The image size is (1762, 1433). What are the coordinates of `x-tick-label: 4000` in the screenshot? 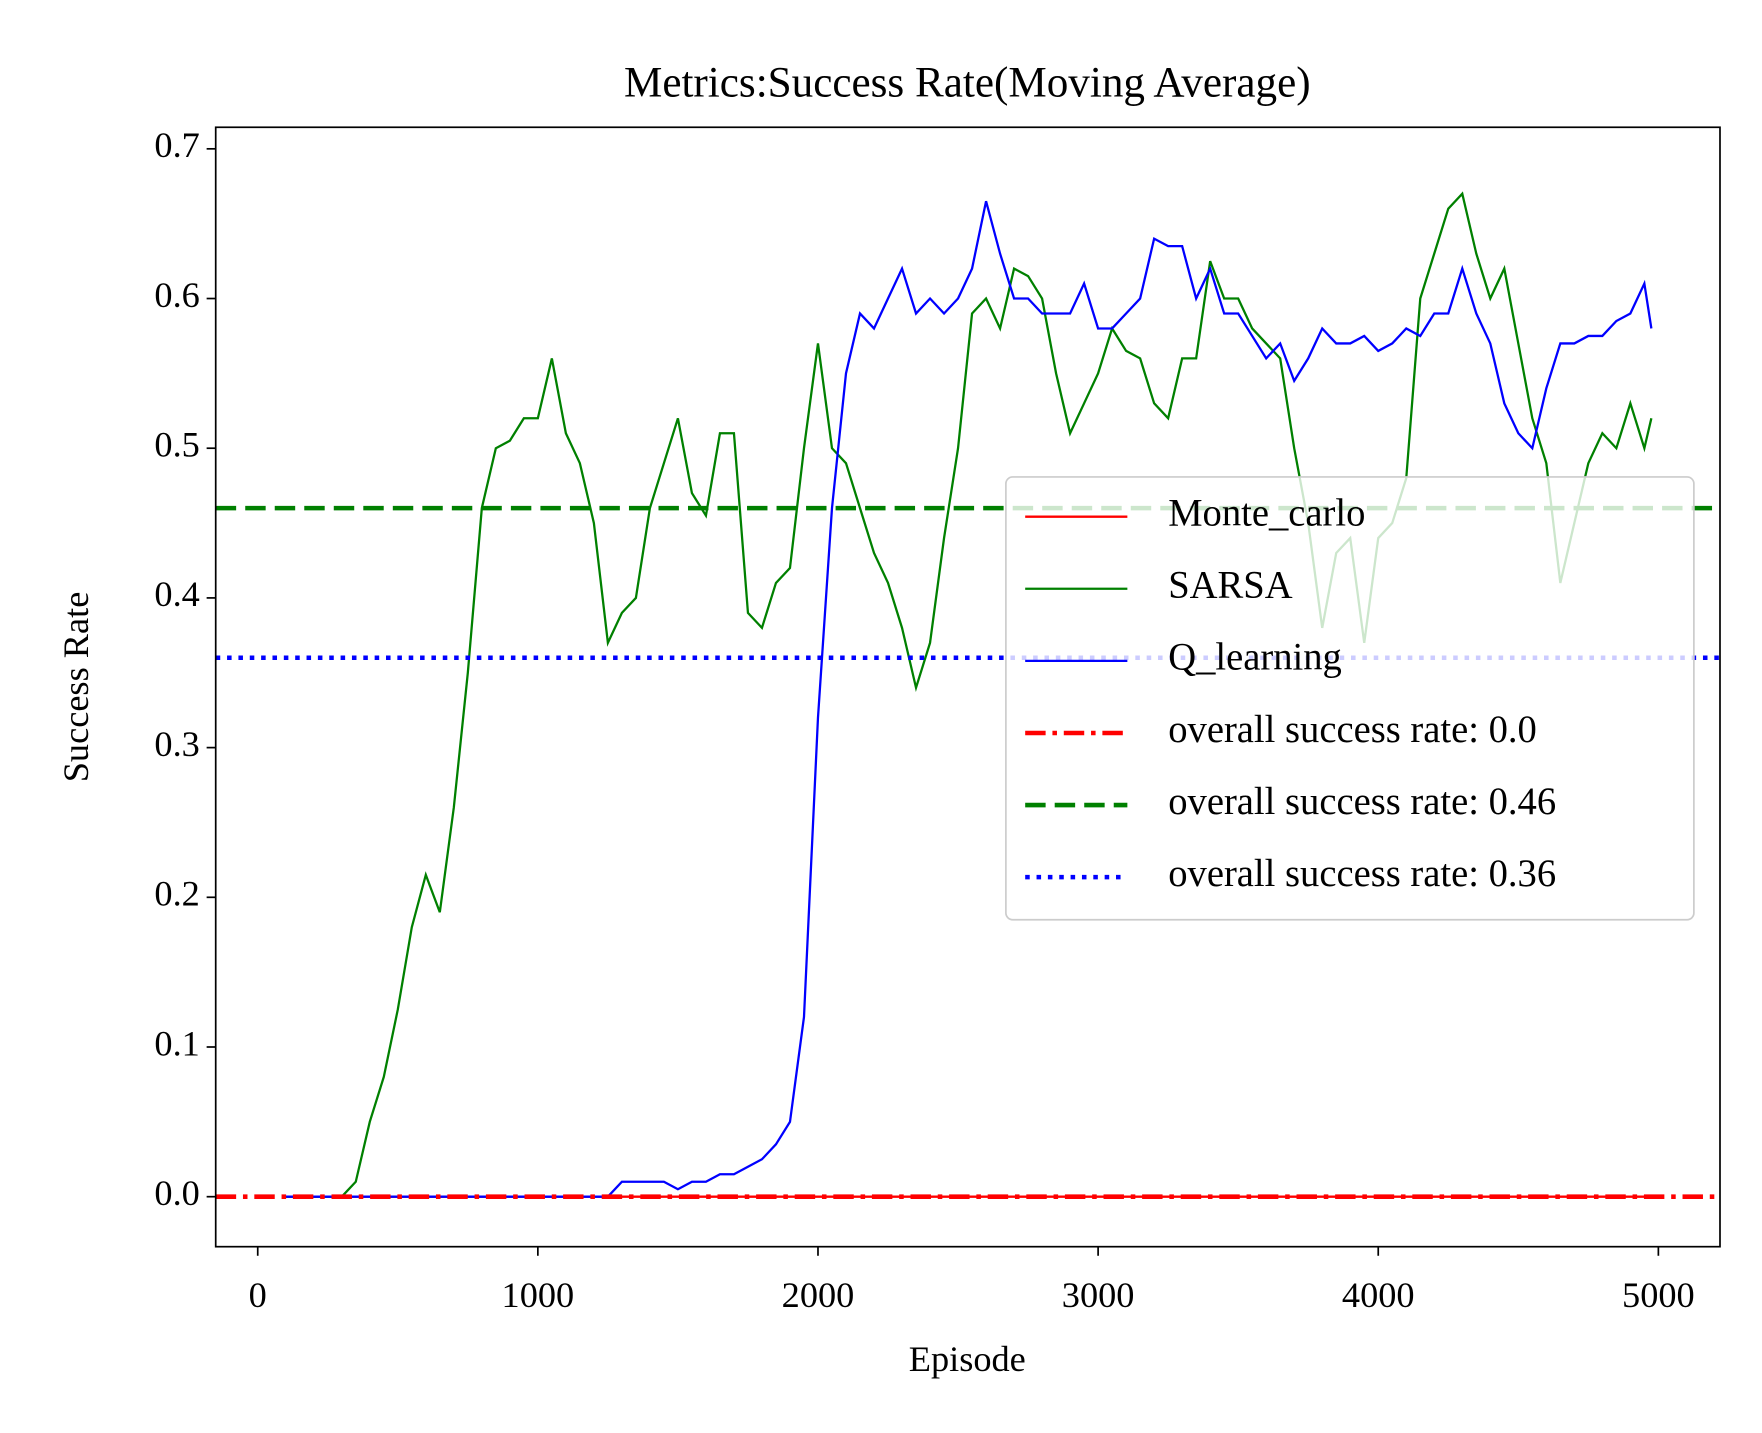 It's located at (1378, 1295).